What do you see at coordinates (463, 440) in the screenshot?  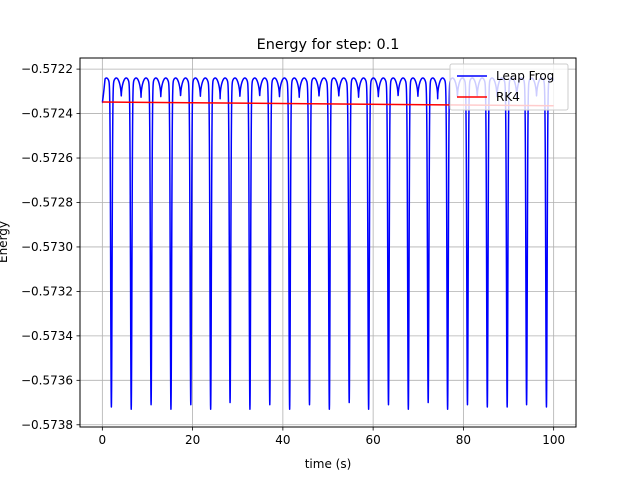 I see `x-tick-label: 80` at bounding box center [463, 440].